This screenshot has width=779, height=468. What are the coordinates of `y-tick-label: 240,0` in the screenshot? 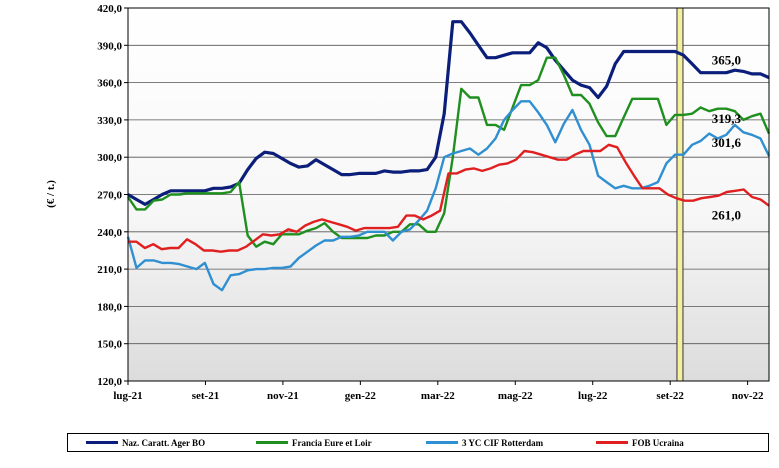 It's located at (109, 233).